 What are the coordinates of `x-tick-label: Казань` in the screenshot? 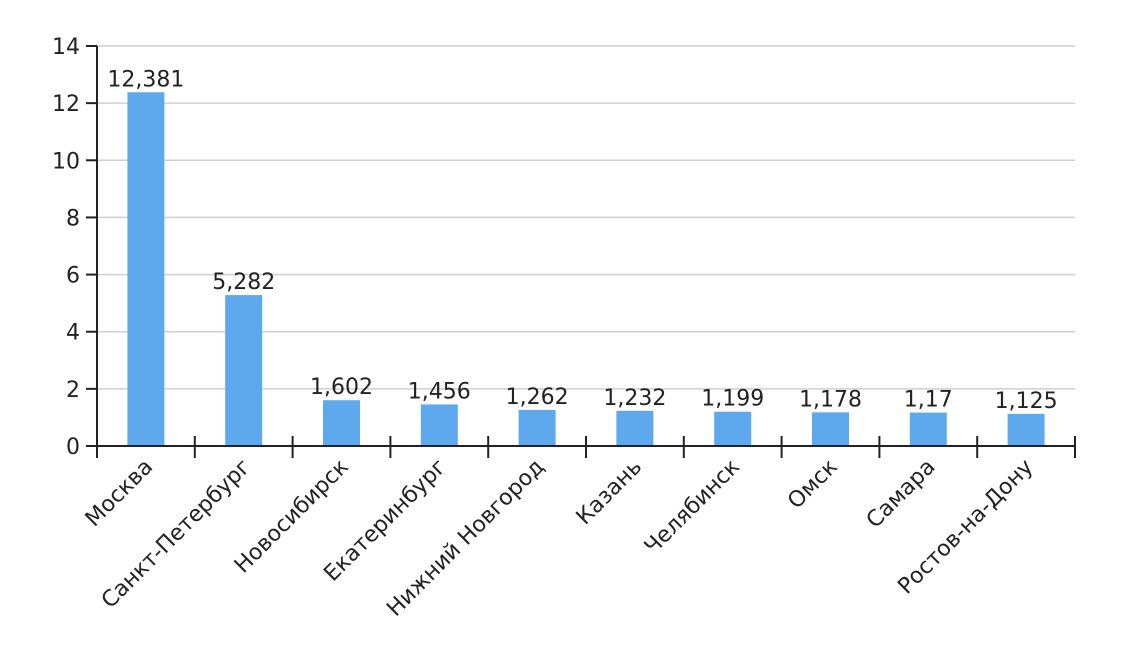 It's located at (609, 492).